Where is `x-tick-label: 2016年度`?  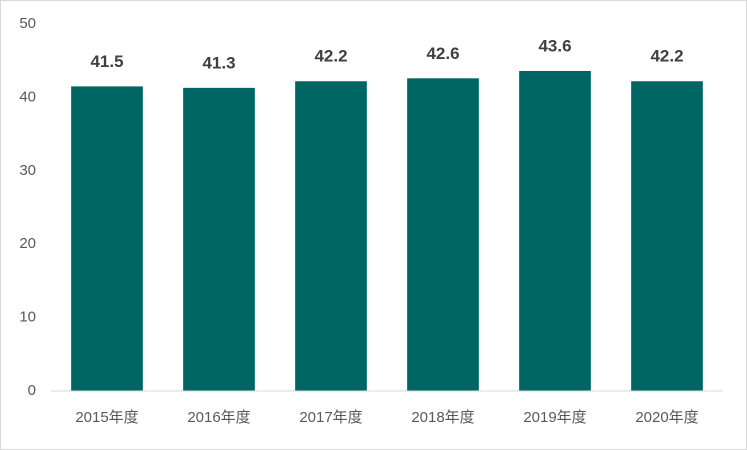
x-tick-label: 2016年度 is located at coordinates (218, 417).